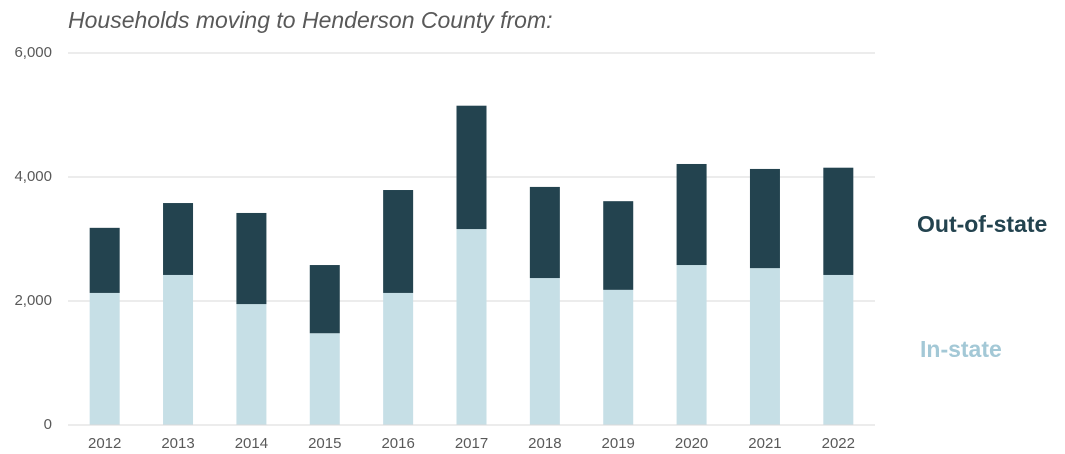  Describe the element at coordinates (104, 443) in the screenshot. I see `x-tick-label: 2012` at that location.